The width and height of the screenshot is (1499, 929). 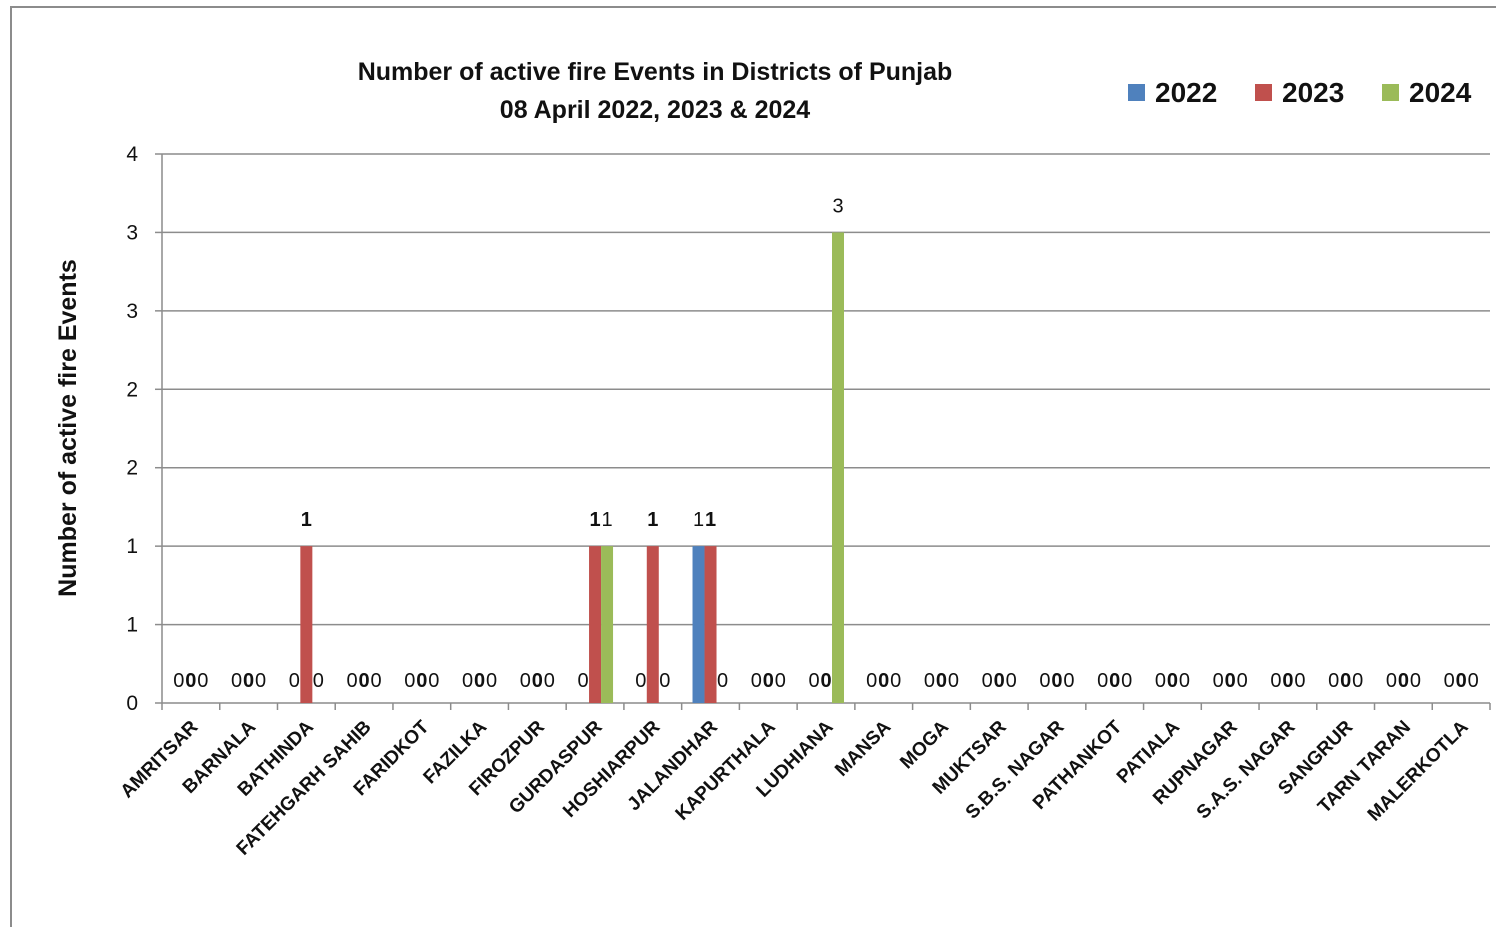 I want to click on bar-2022, so click(x=698, y=624).